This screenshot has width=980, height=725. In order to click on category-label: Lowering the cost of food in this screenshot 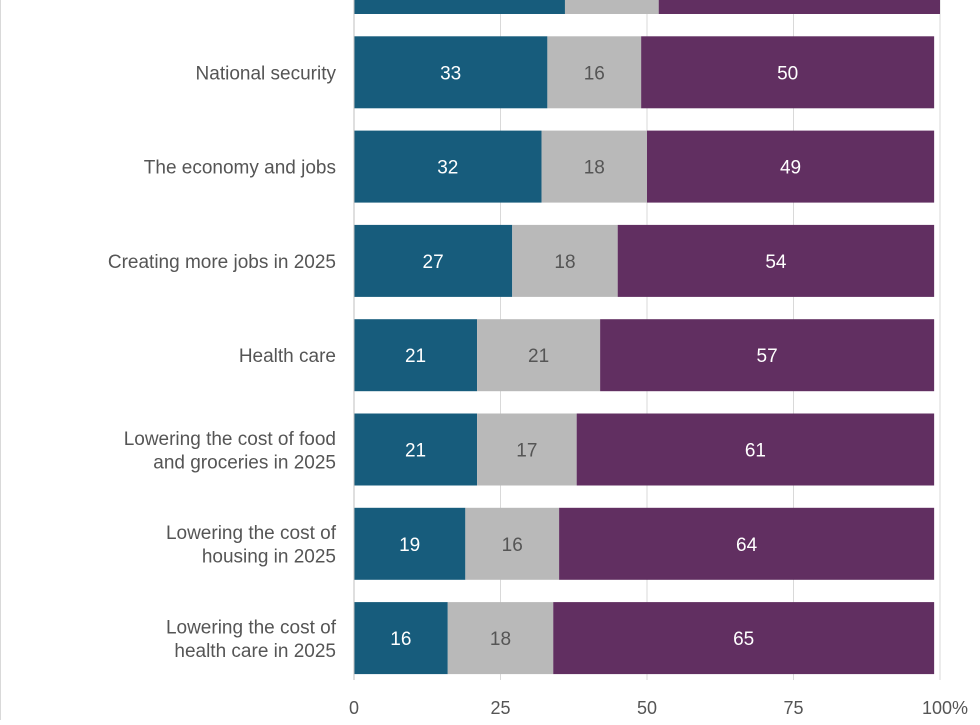, I will do `click(230, 439)`.